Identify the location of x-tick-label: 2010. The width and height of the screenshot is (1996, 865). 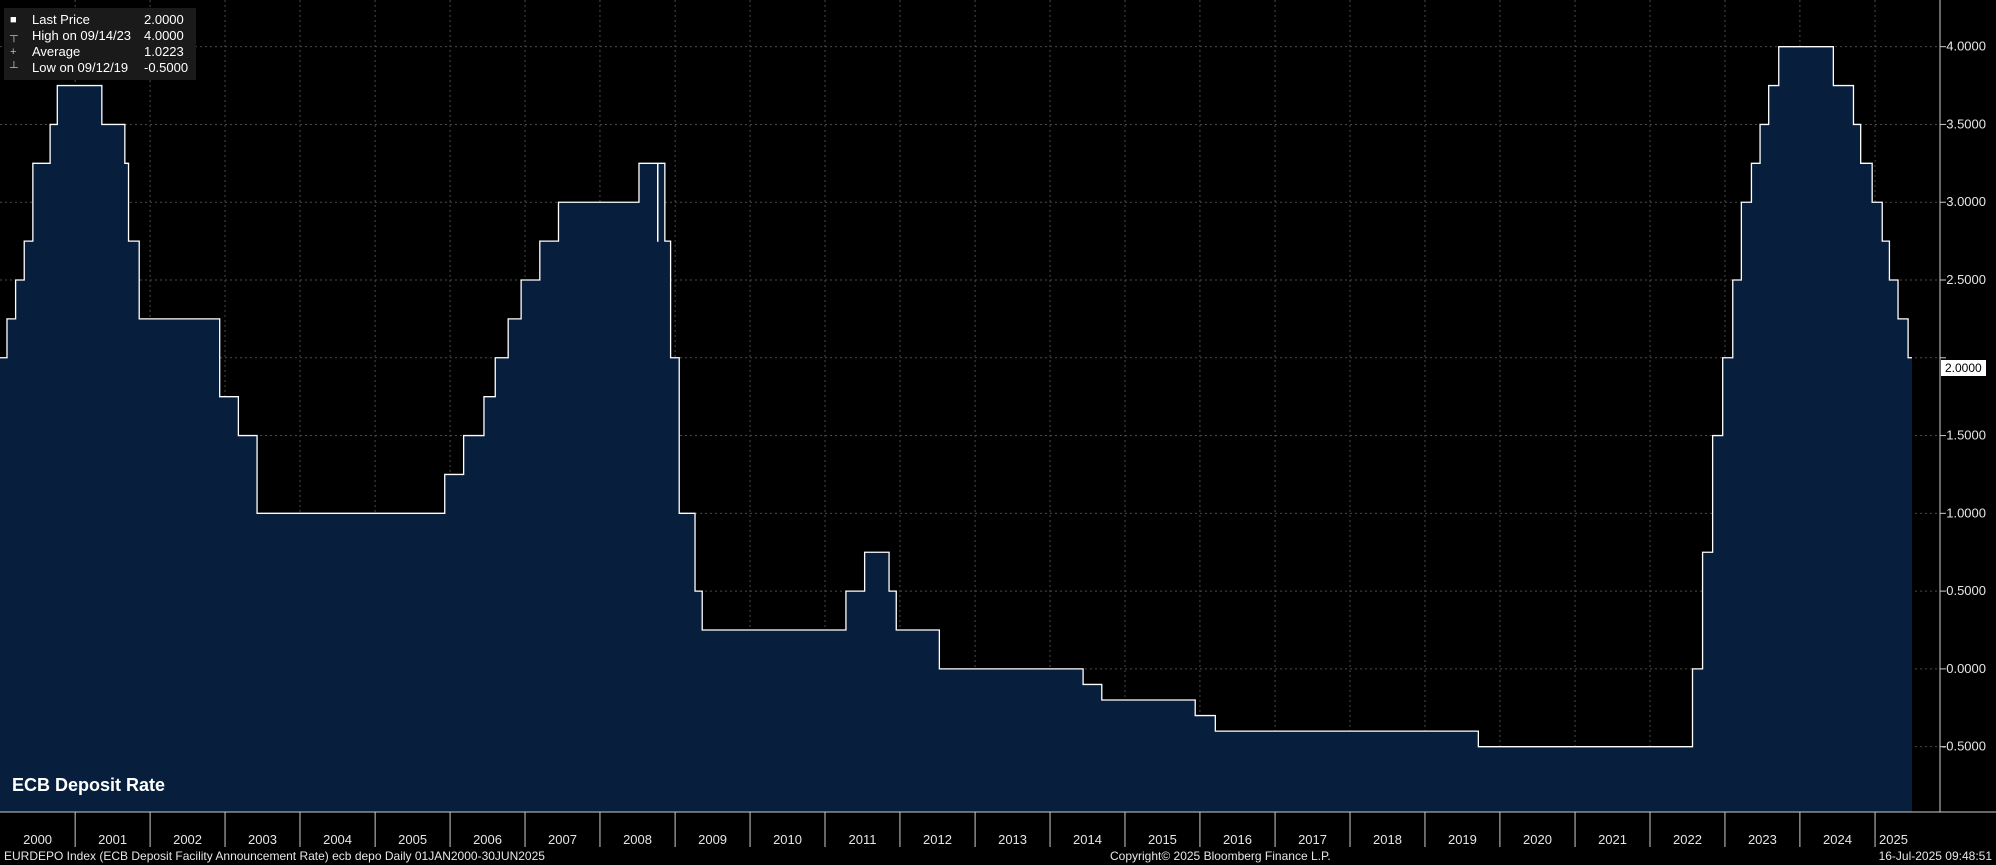
(787, 839).